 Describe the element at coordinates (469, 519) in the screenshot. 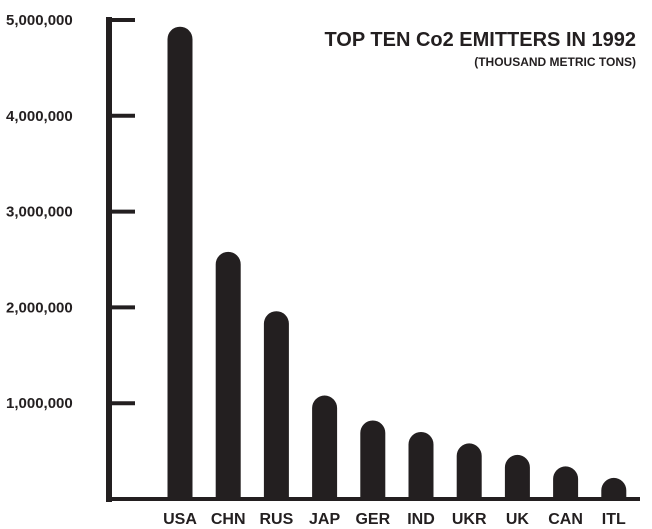

I see `x-tick-label: UKR` at that location.